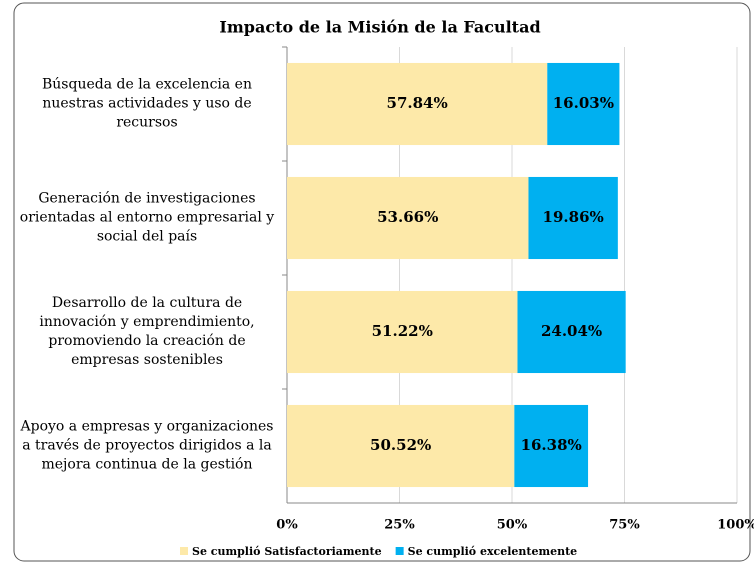 The image size is (754, 564). Describe the element at coordinates (624, 525) in the screenshot. I see `x-tick-label: 75%` at that location.